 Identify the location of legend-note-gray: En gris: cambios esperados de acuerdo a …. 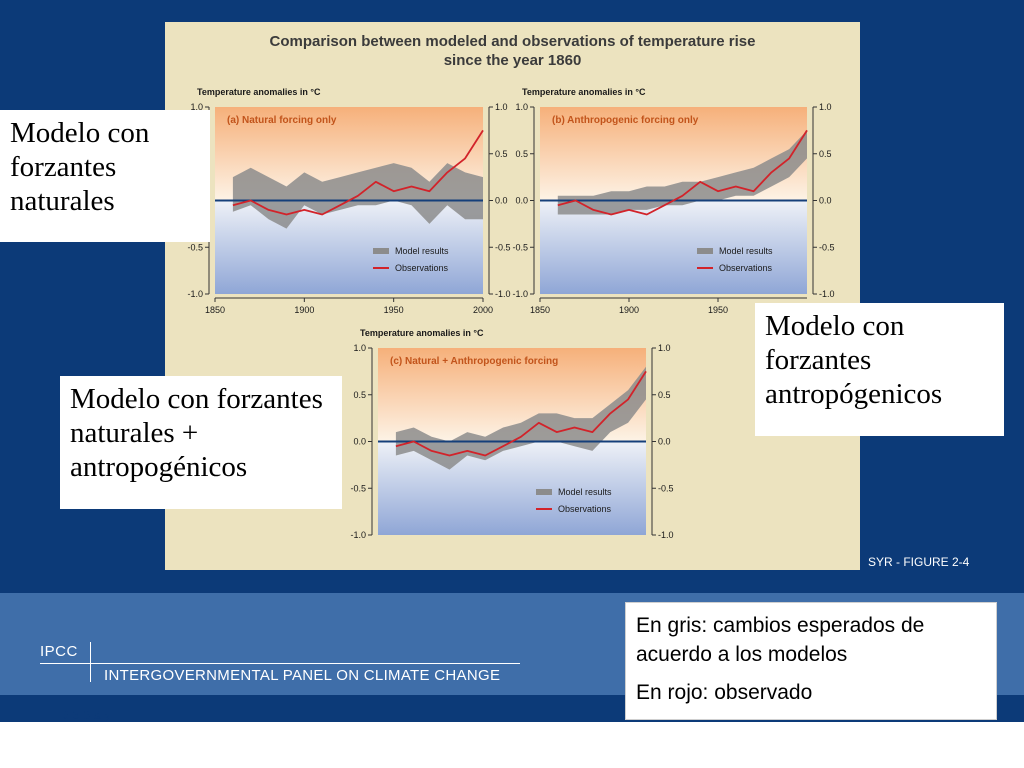
(780, 640).